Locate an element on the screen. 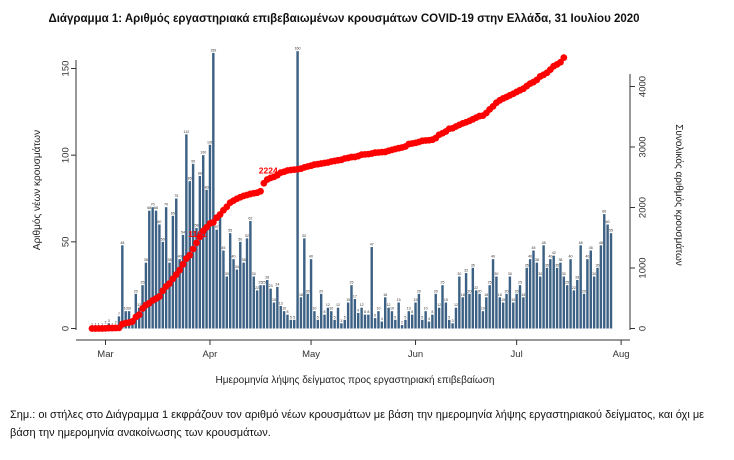 This screenshot has height=460, width=734. bar-value-label: 6 is located at coordinates (375, 316).